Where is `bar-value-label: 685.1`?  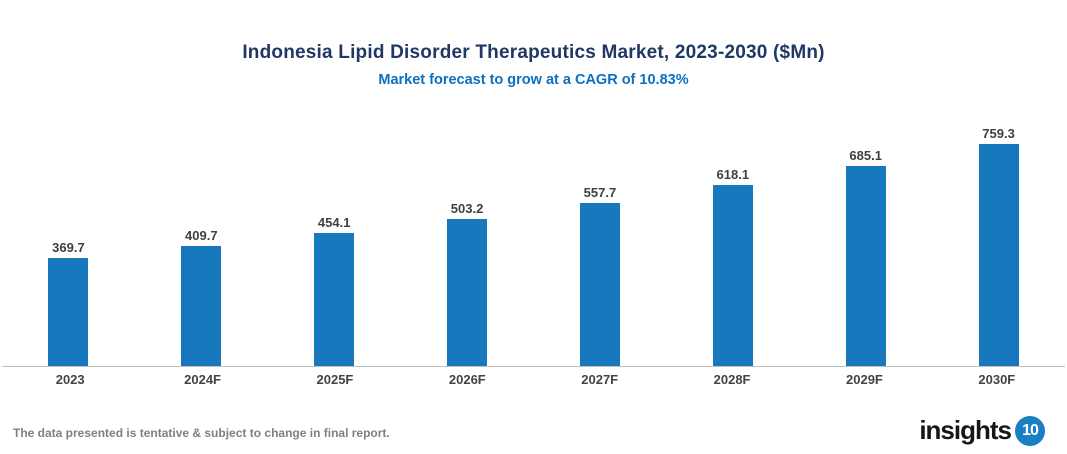
bar-value-label: 685.1 is located at coordinates (865, 155).